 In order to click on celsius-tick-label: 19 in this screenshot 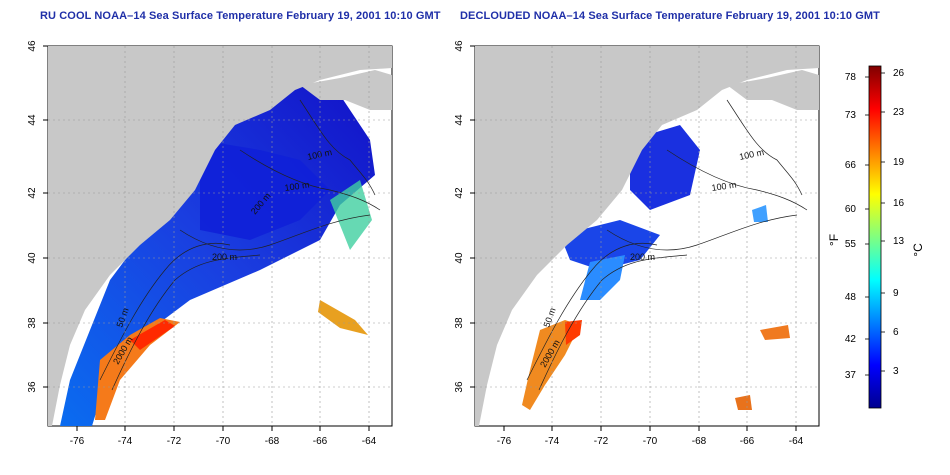, I will do `click(899, 162)`.